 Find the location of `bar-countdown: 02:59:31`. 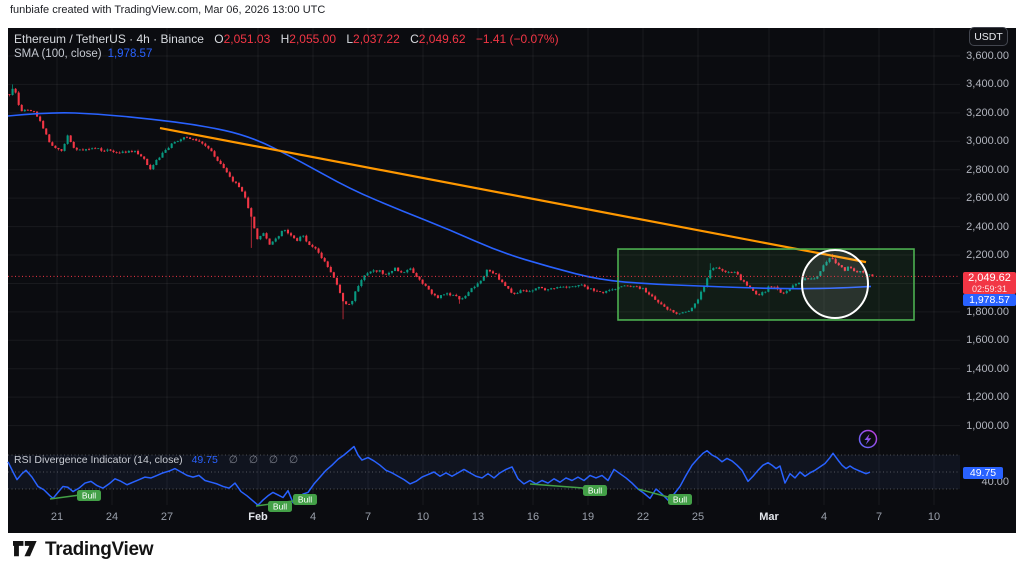

bar-countdown: 02:59:31 is located at coordinates (989, 289).